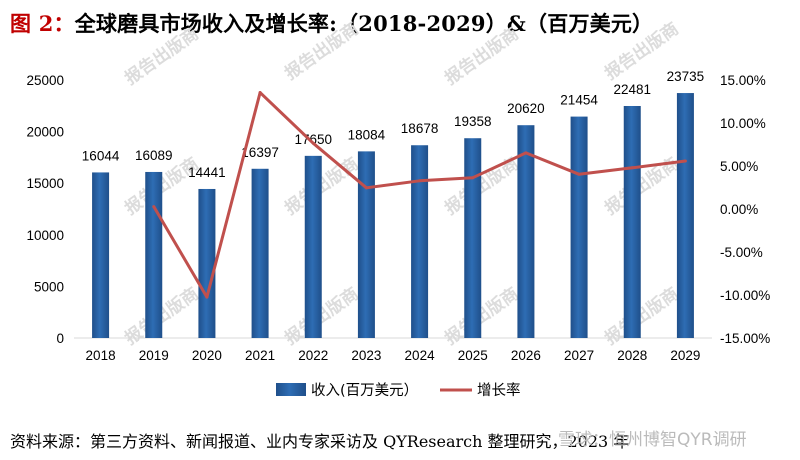 This screenshot has width=800, height=460. Describe the element at coordinates (739, 209) in the screenshot. I see `y-right-tick-label: 0.00%` at that location.